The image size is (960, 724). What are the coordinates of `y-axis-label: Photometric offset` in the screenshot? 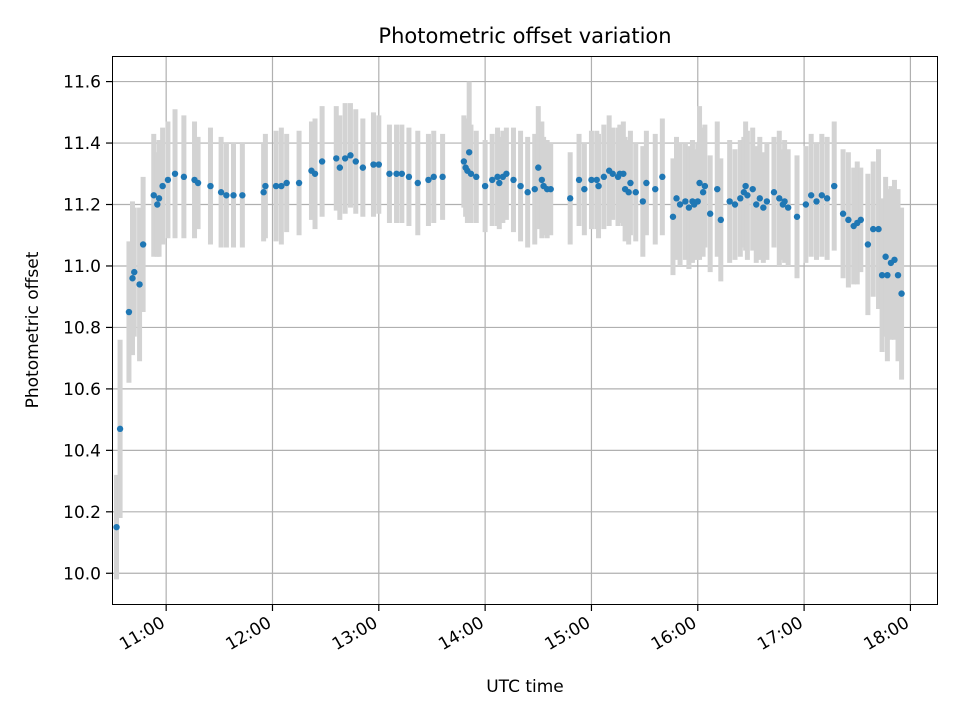 It's located at (33, 329).